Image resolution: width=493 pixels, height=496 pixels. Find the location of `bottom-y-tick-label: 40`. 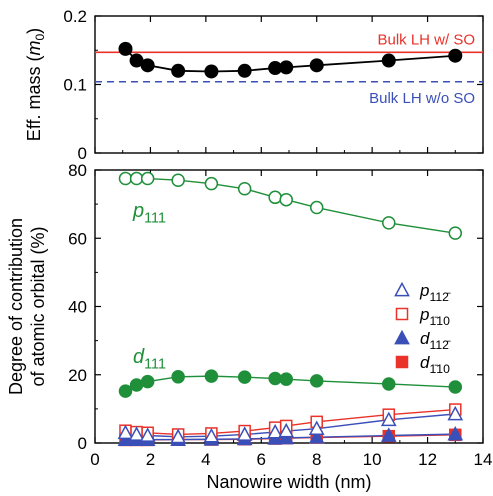

bottom-y-tick-label: 40 is located at coordinates (77, 307).